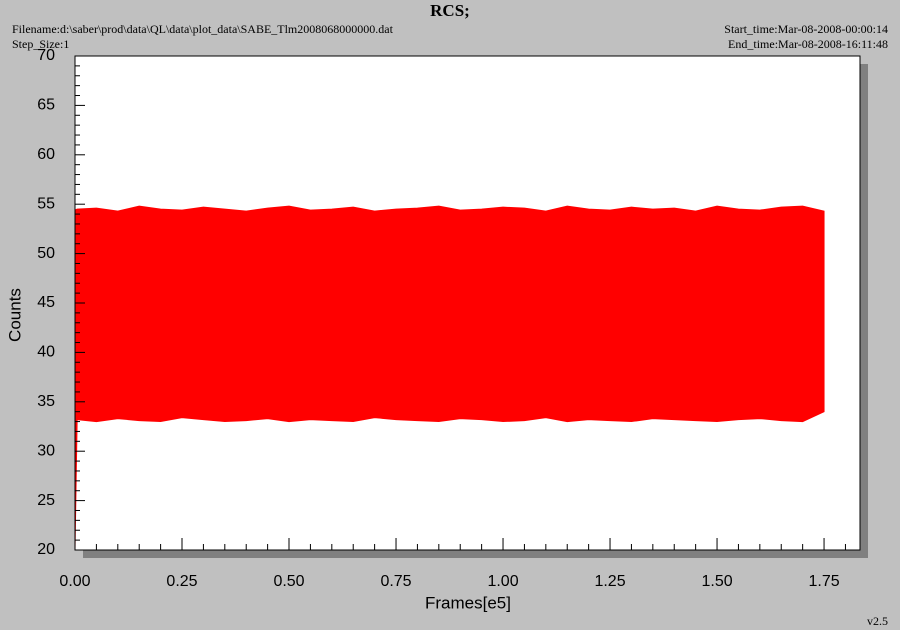 This screenshot has height=630, width=900. Describe the element at coordinates (46, 401) in the screenshot. I see `y-tick-label: 35` at that location.